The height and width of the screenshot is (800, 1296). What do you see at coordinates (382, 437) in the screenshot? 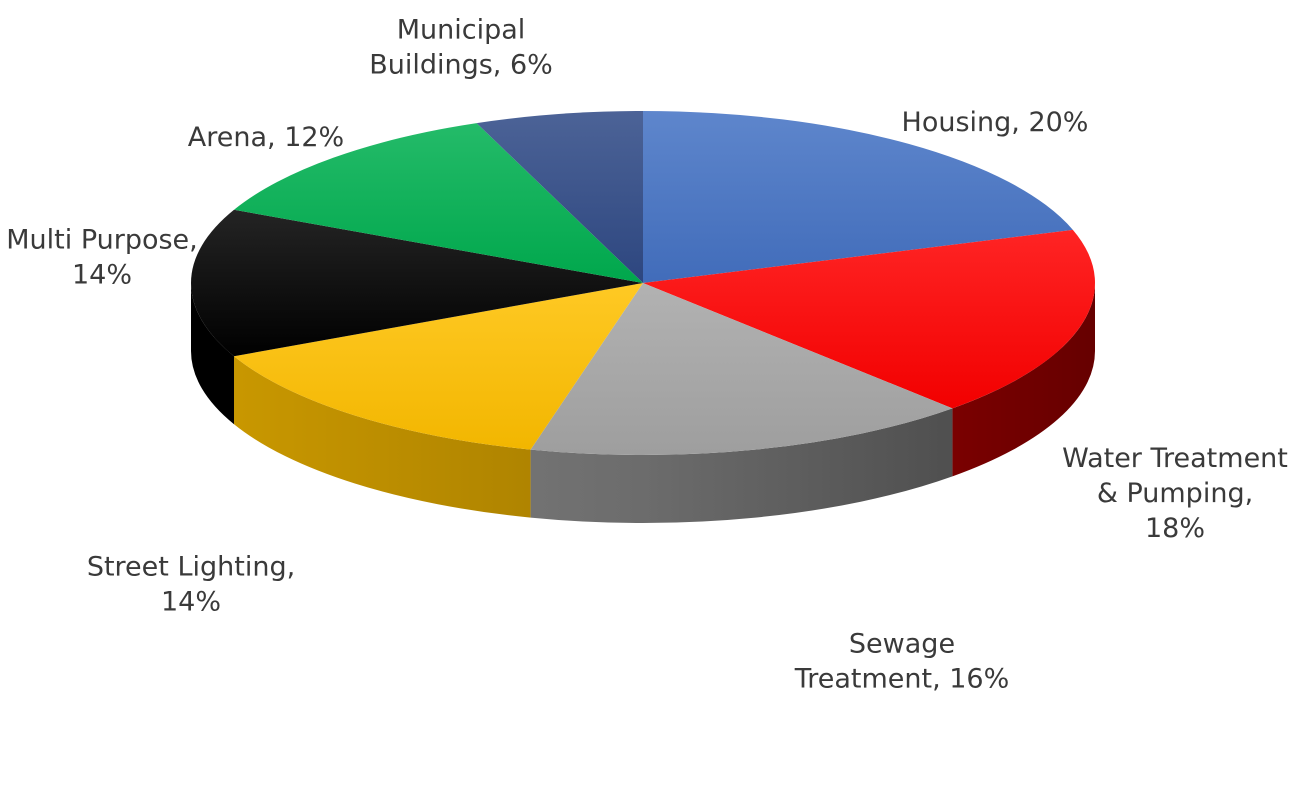
I see `pie-side-street-lighting` at bounding box center [382, 437].